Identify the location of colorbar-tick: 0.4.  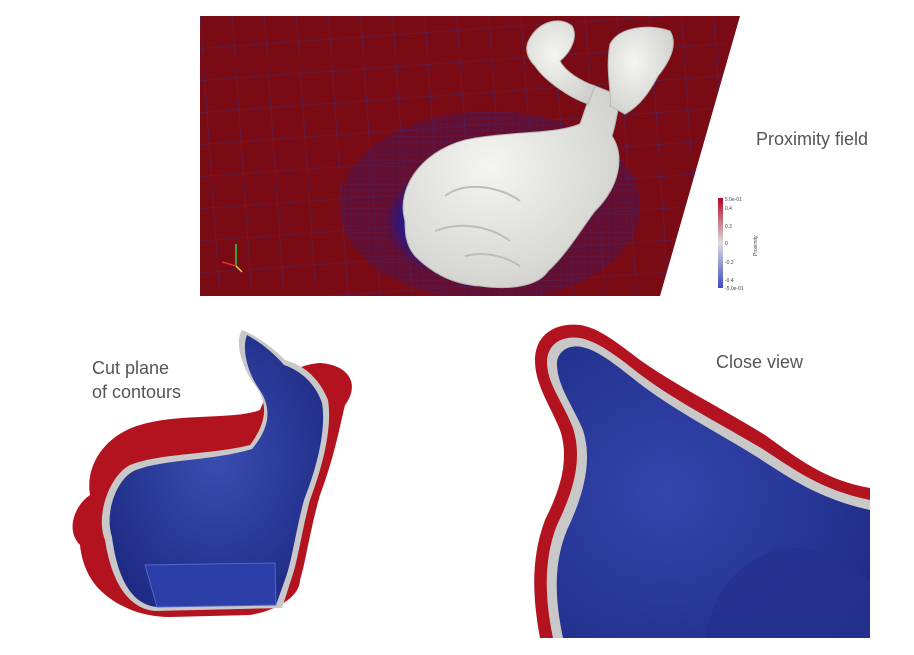
(728, 209).